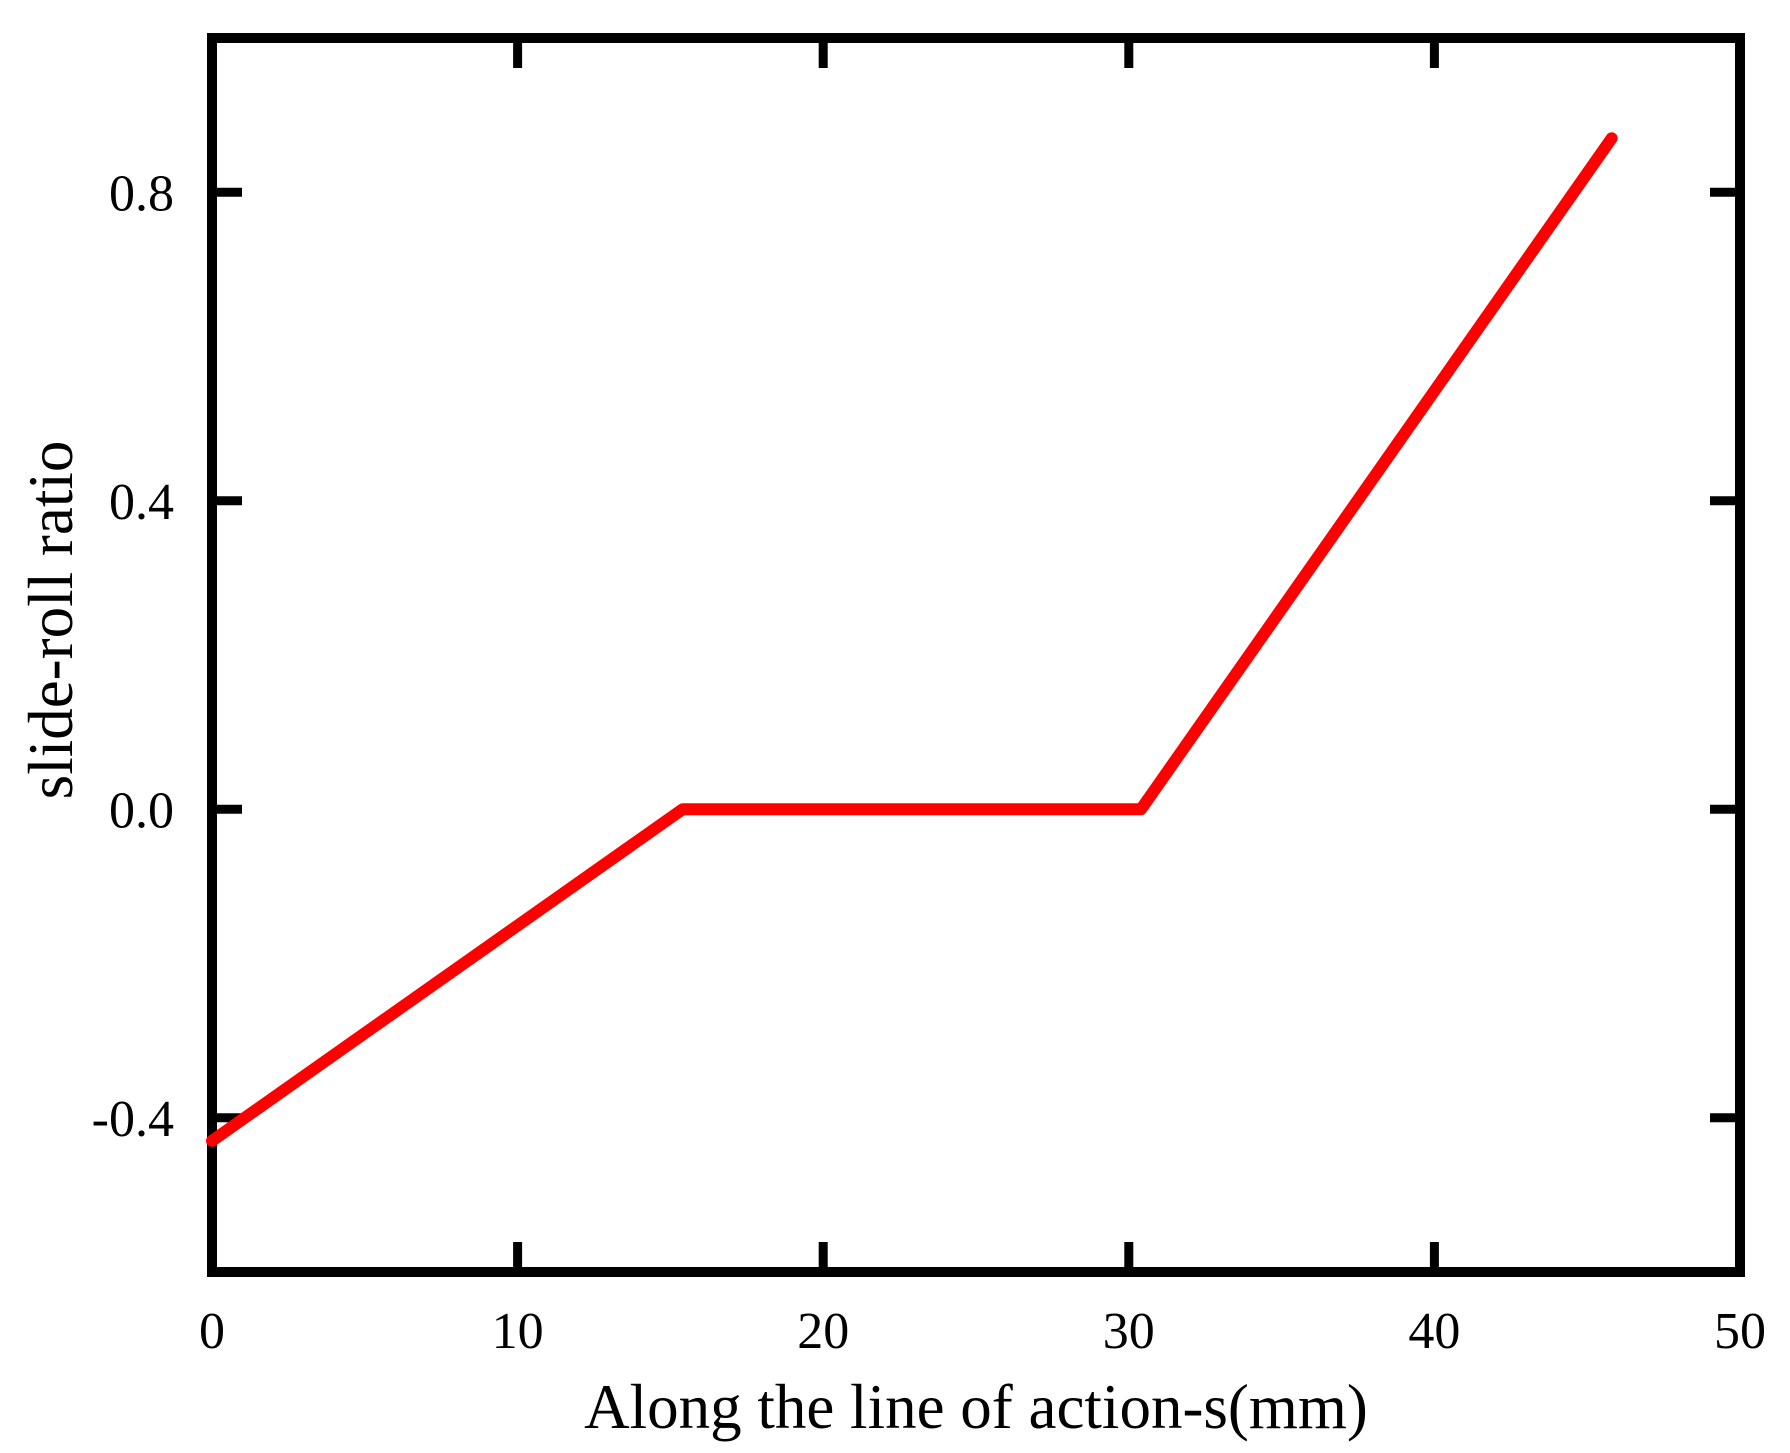 The width and height of the screenshot is (1790, 1453). Describe the element at coordinates (1740, 1331) in the screenshot. I see `x-tick-label: 50` at that location.